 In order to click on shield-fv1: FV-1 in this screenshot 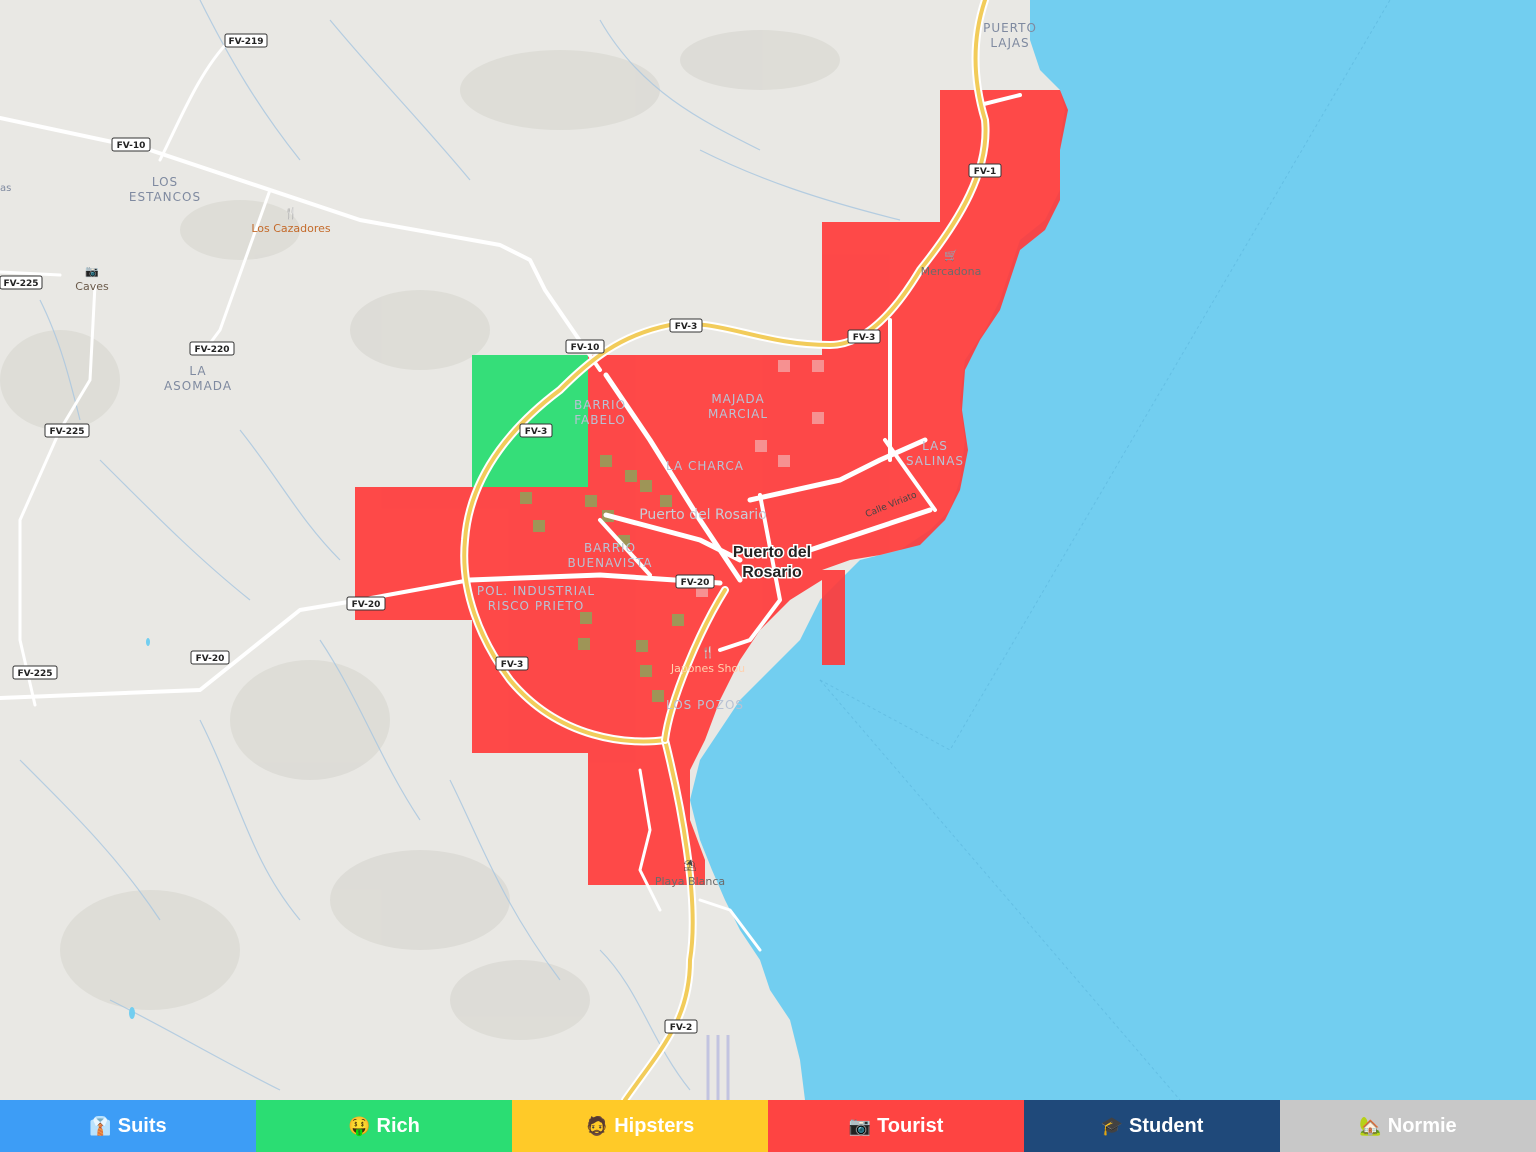, I will do `click(985, 170)`.